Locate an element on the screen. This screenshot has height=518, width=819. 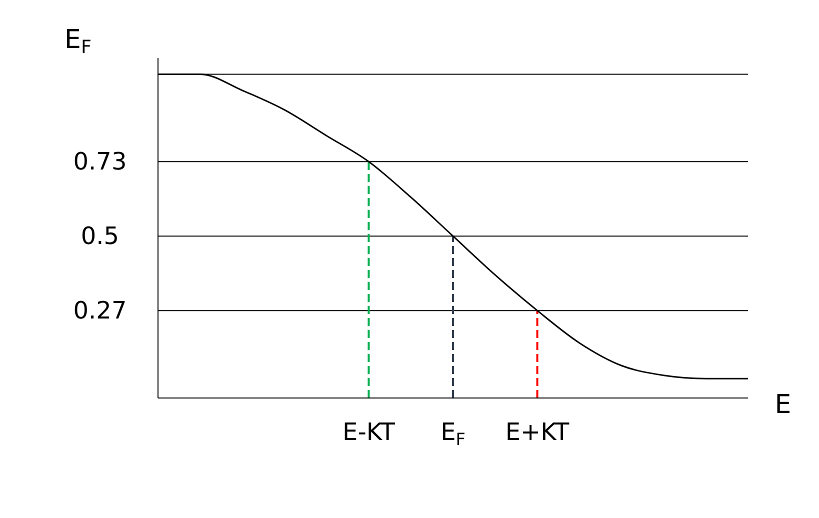
x-tick-label: E$_{F}$ is located at coordinates (453, 434).